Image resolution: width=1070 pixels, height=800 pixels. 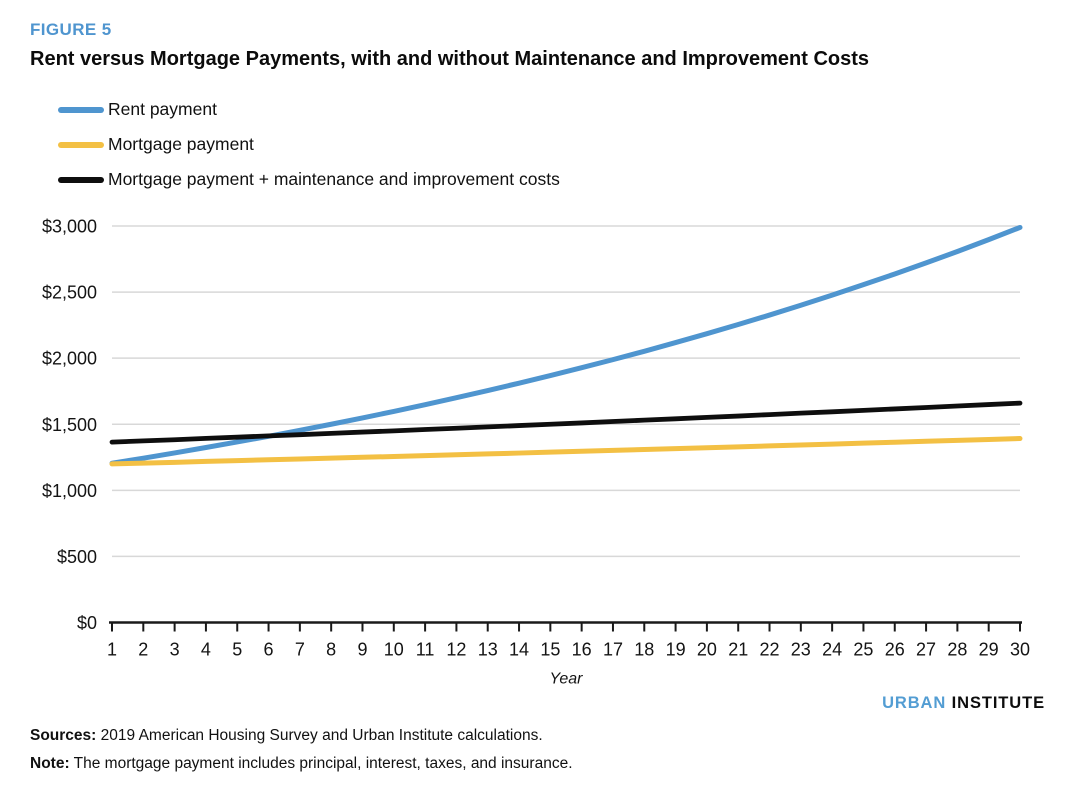 What do you see at coordinates (738, 650) in the screenshot?
I see `x-axis-tick-label: 21` at bounding box center [738, 650].